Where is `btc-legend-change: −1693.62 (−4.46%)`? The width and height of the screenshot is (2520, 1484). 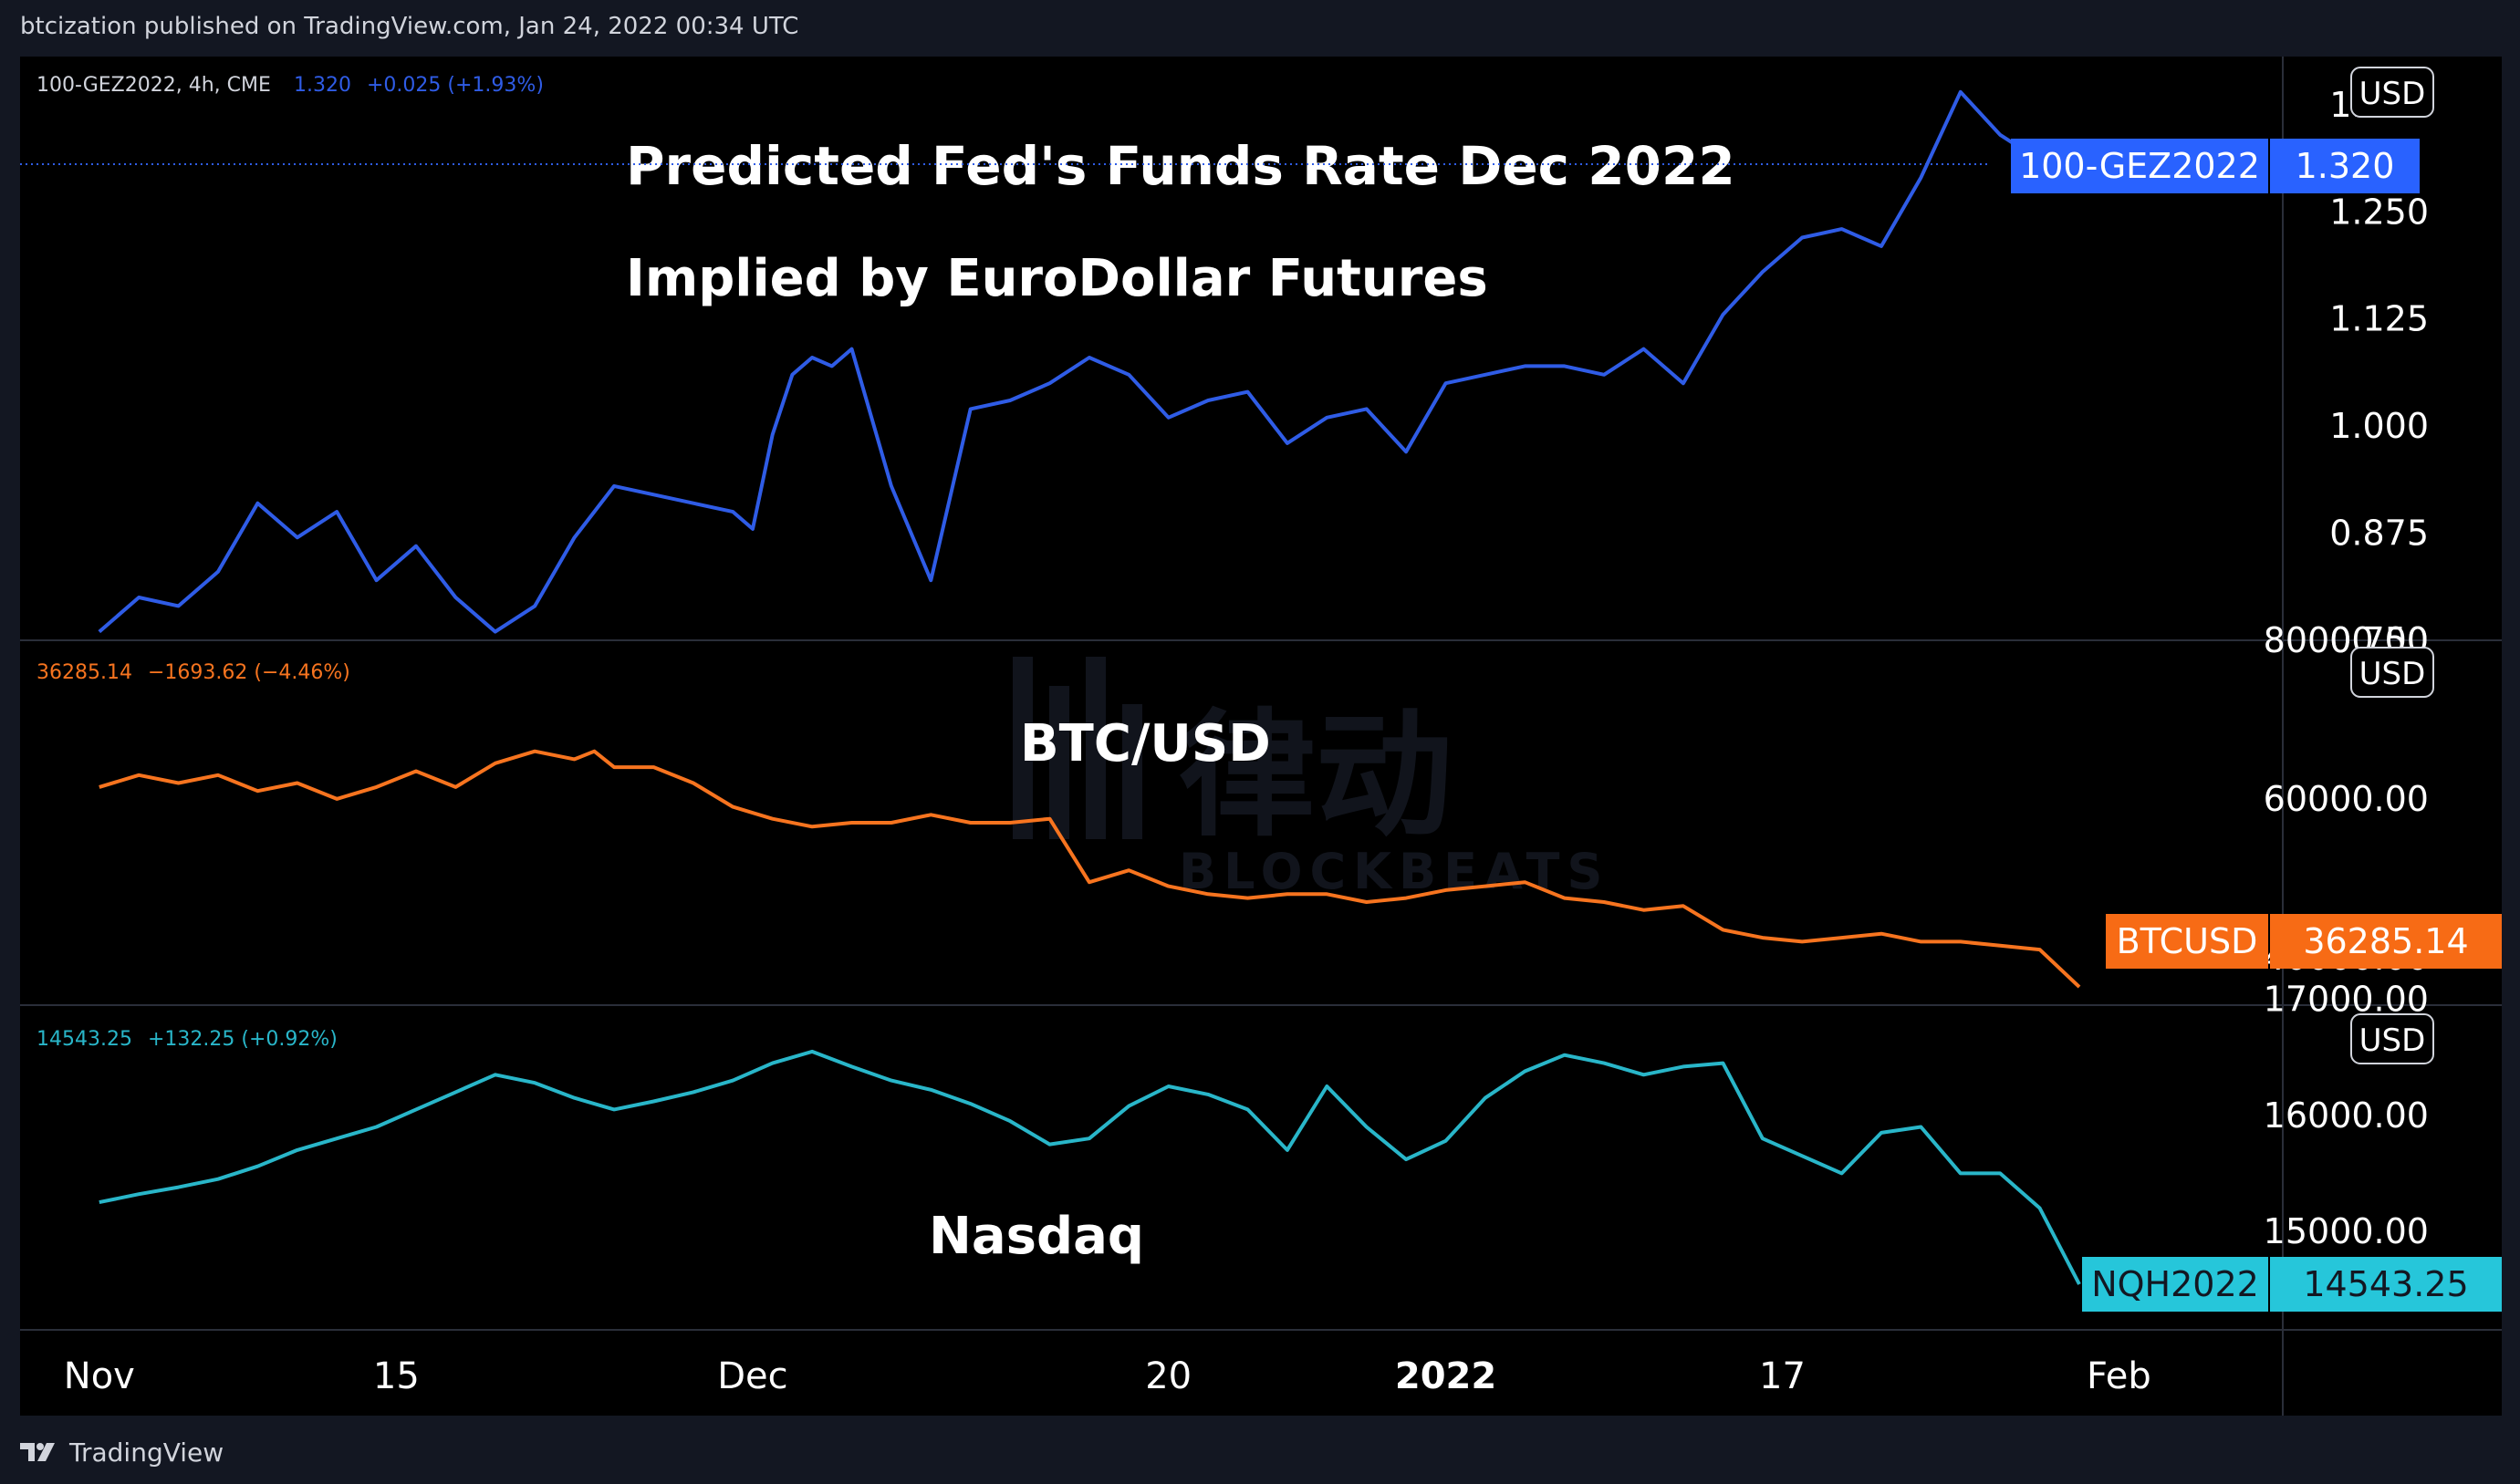 btc-legend-change: −1693.62 (−4.46%) is located at coordinates (249, 673).